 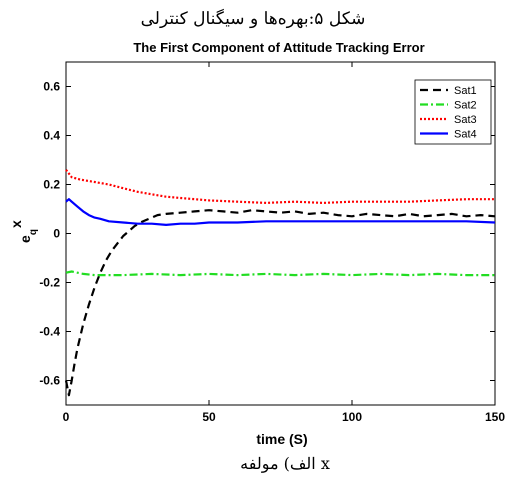 I want to click on legend-label-sat4: Sat4, so click(x=465, y=135).